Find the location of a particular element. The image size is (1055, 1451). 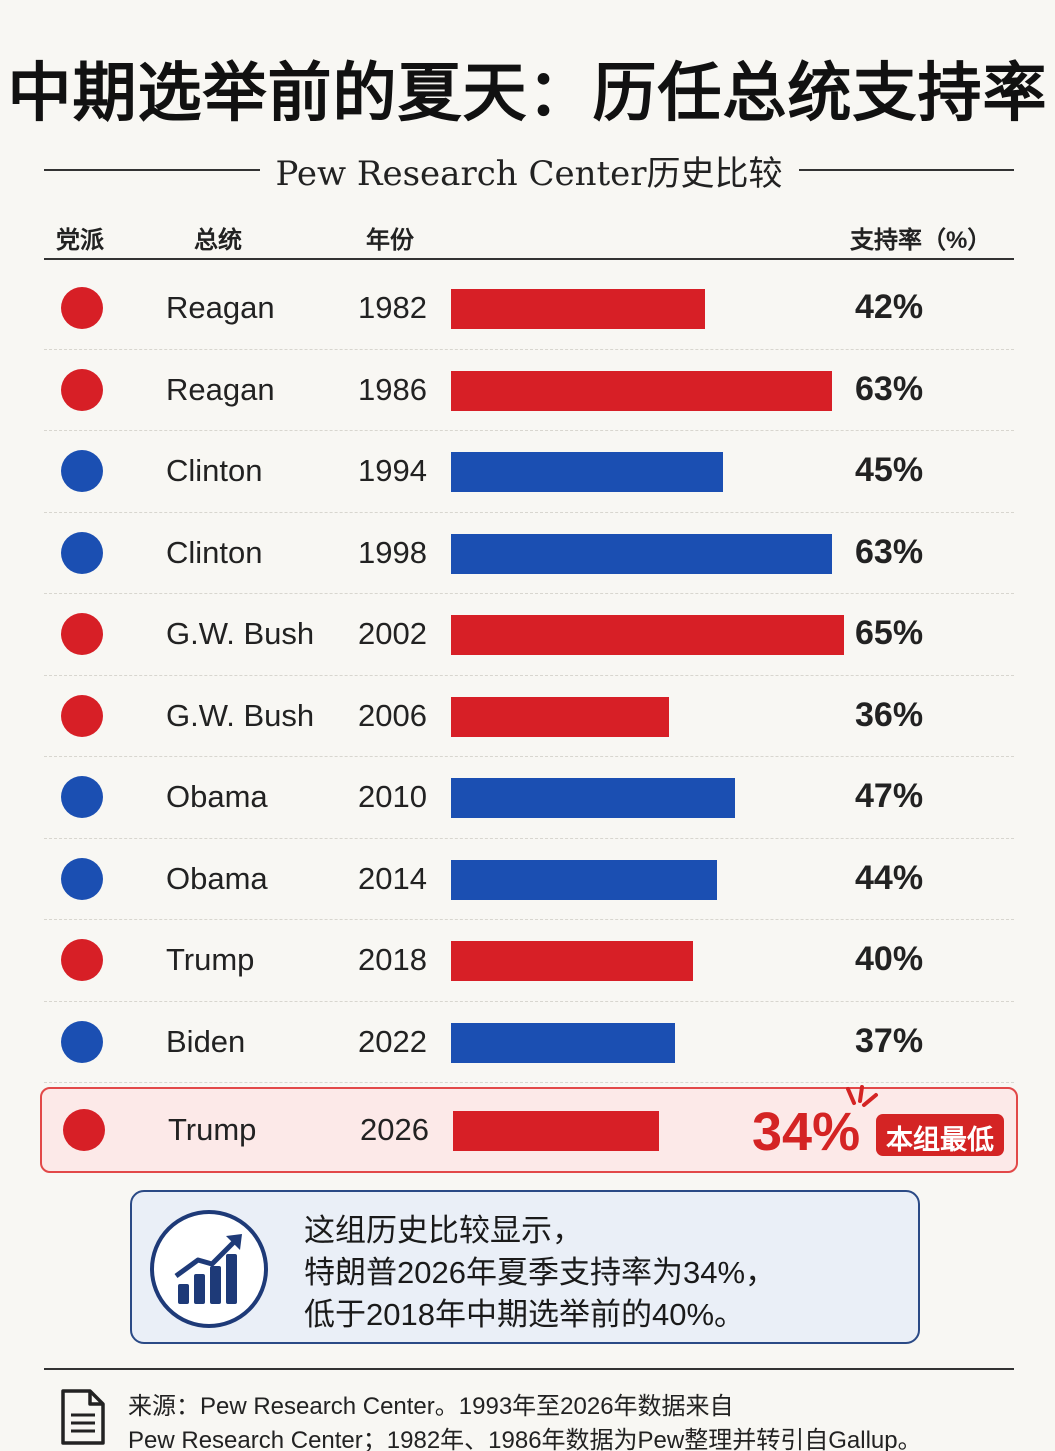

year-label: 2018 is located at coordinates (392, 959).